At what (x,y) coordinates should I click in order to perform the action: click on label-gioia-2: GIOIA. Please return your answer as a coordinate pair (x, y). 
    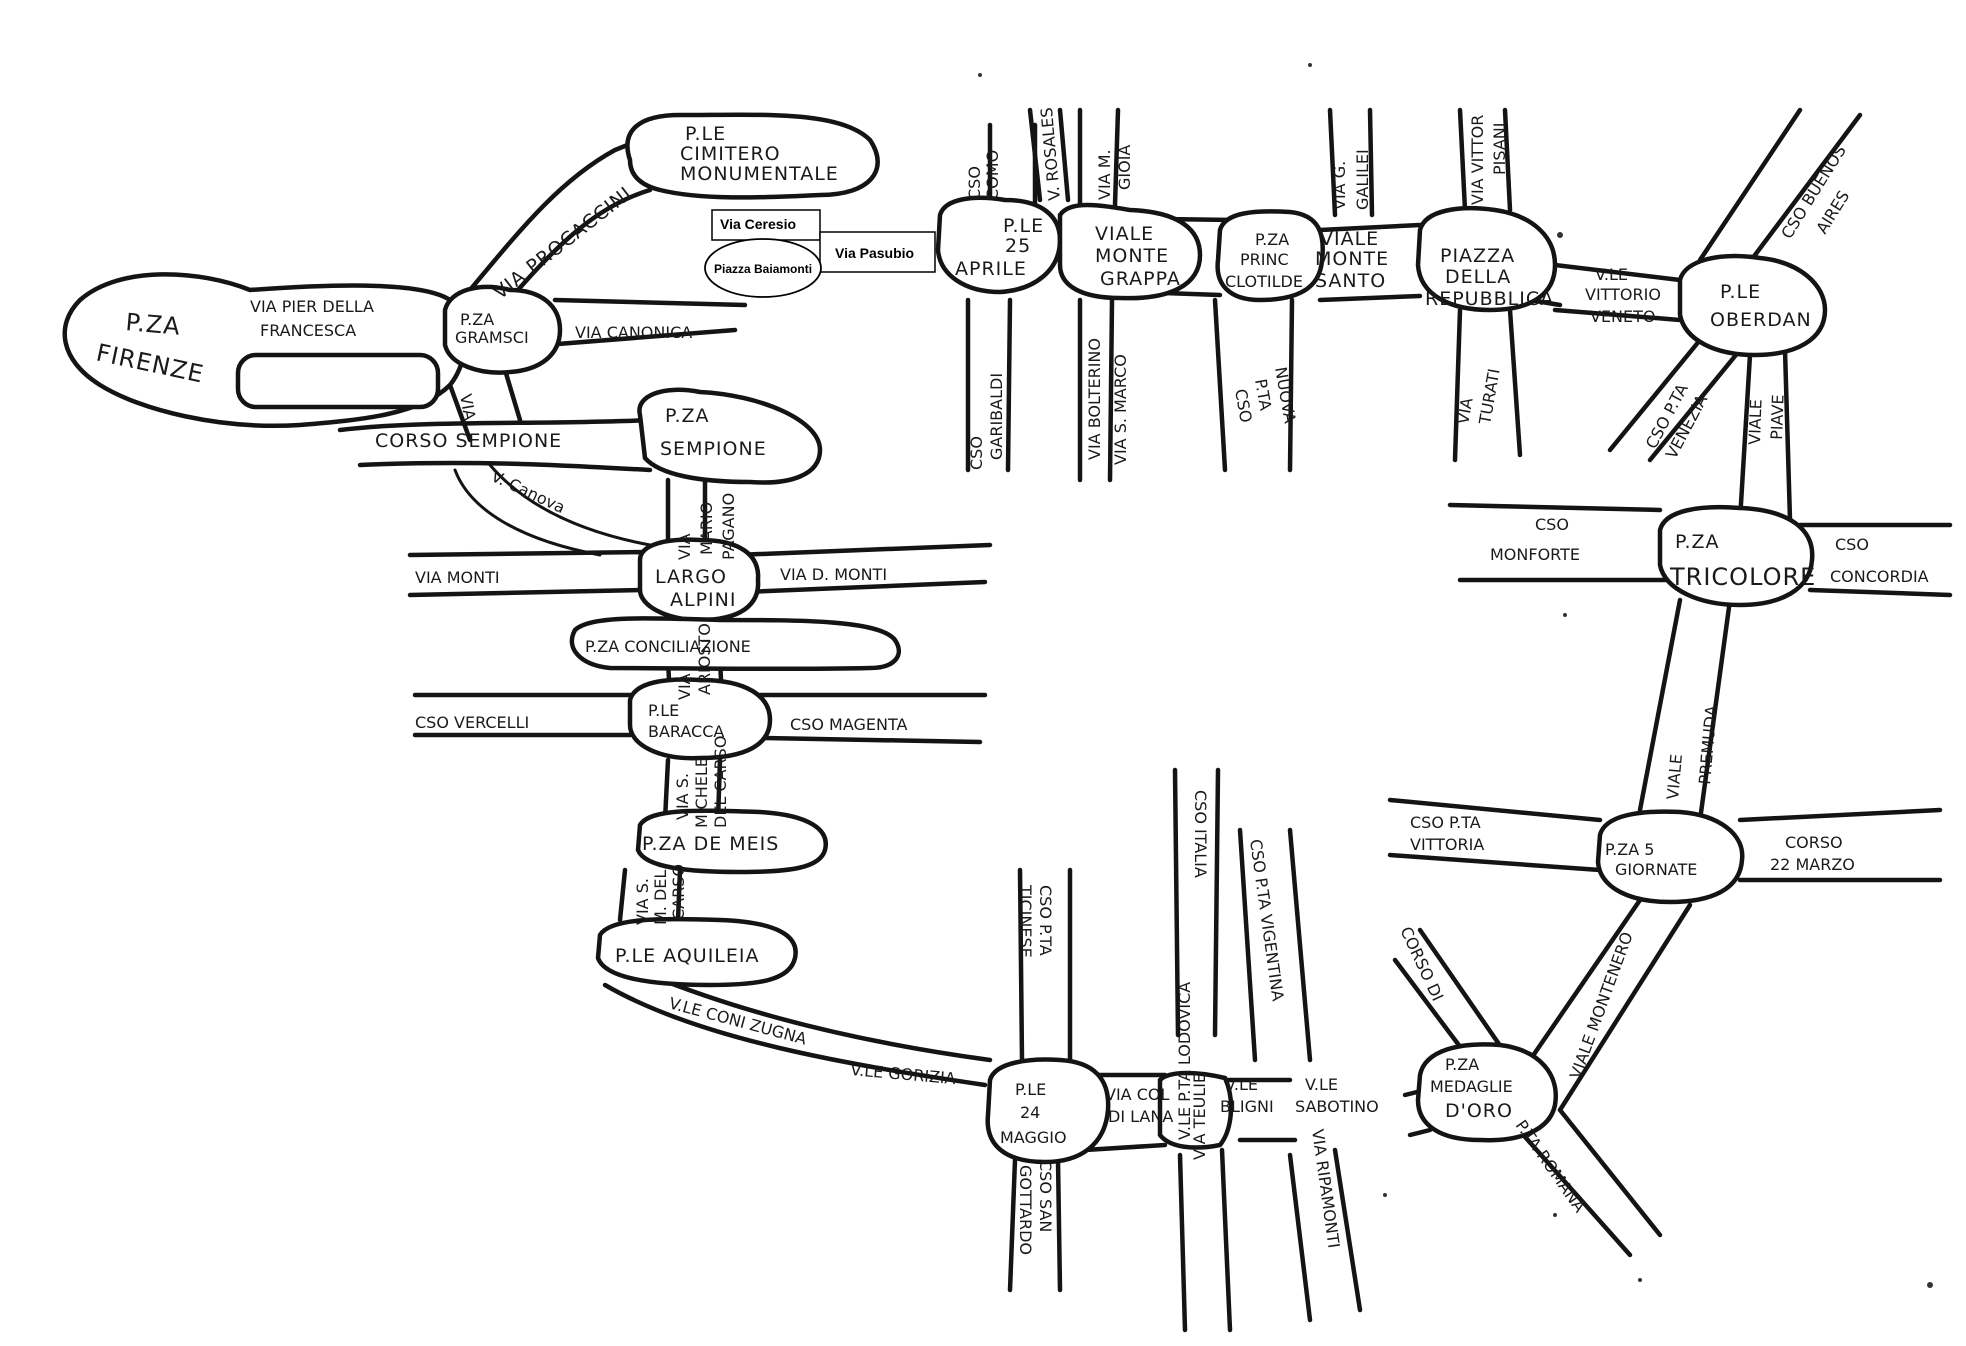
    Looking at the image, I should click on (1124, 167).